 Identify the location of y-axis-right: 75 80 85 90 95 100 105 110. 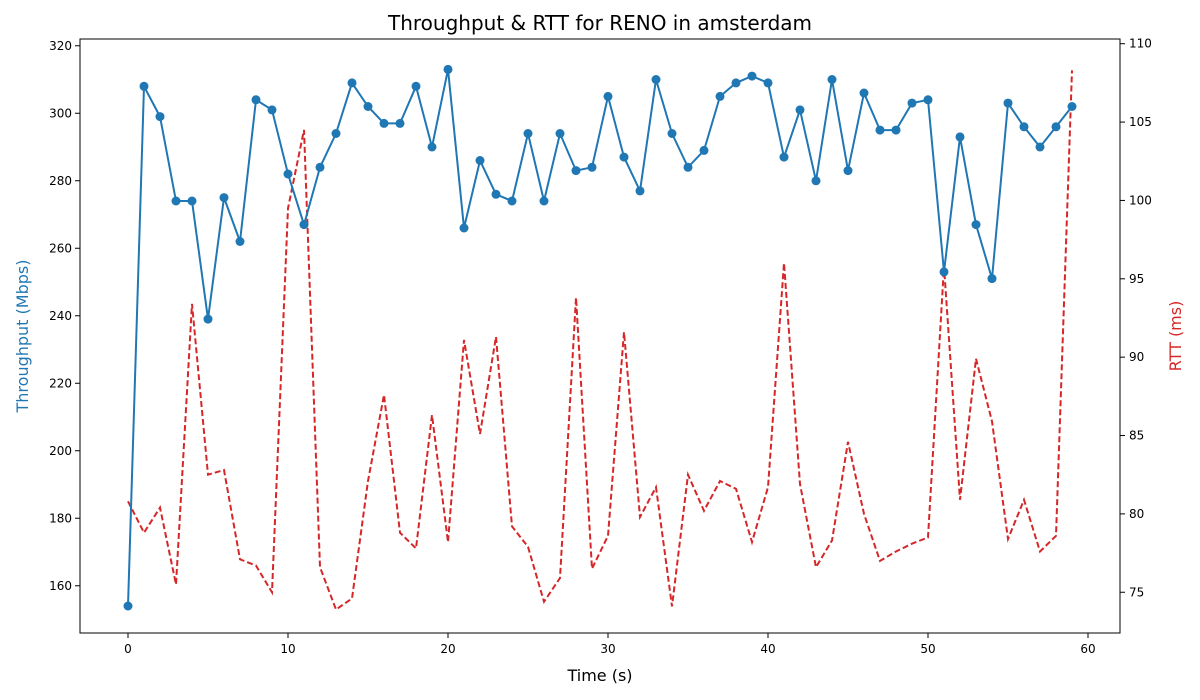
(1136, 318).